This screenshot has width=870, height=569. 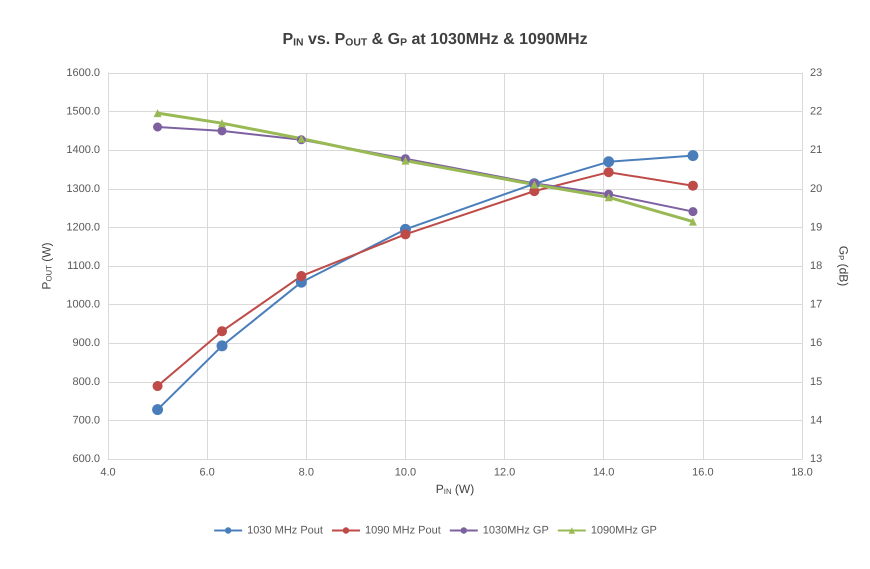 I want to click on x-tick-label: 4.0, so click(x=108, y=472).